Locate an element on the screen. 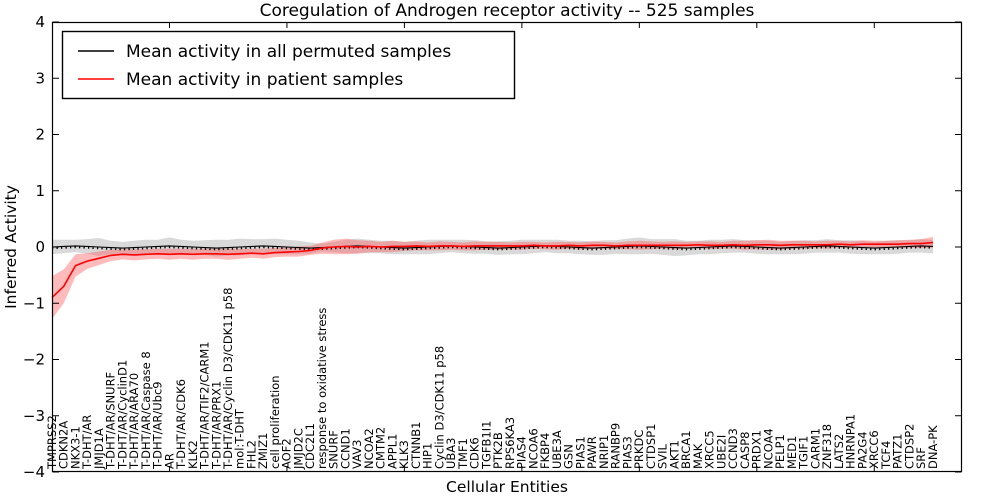 The image size is (1000, 500). x-category-label: SVIL is located at coordinates (663, 456).